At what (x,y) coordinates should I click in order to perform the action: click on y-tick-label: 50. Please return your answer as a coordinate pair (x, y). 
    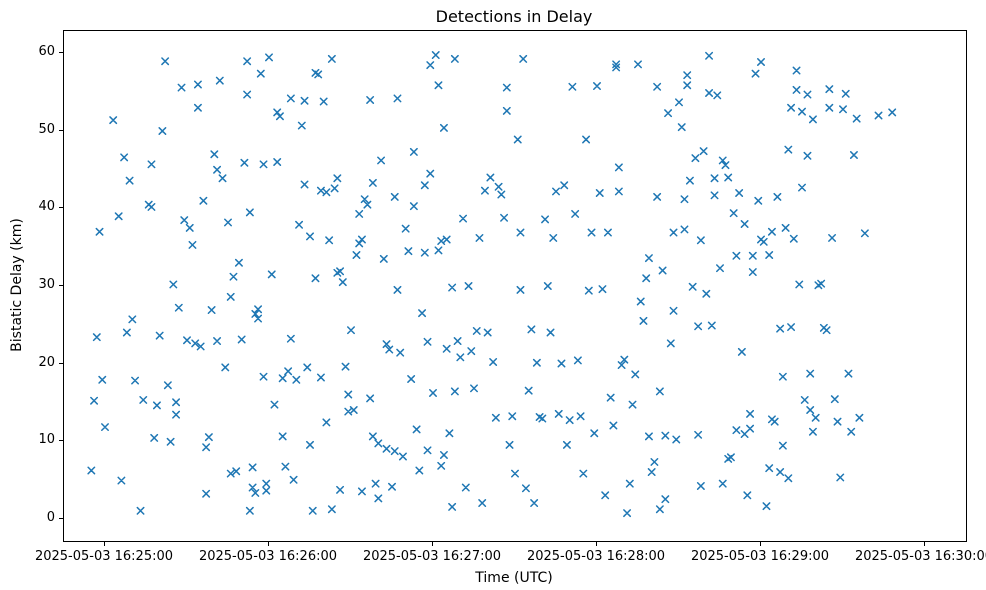
    Looking at the image, I should click on (46, 129).